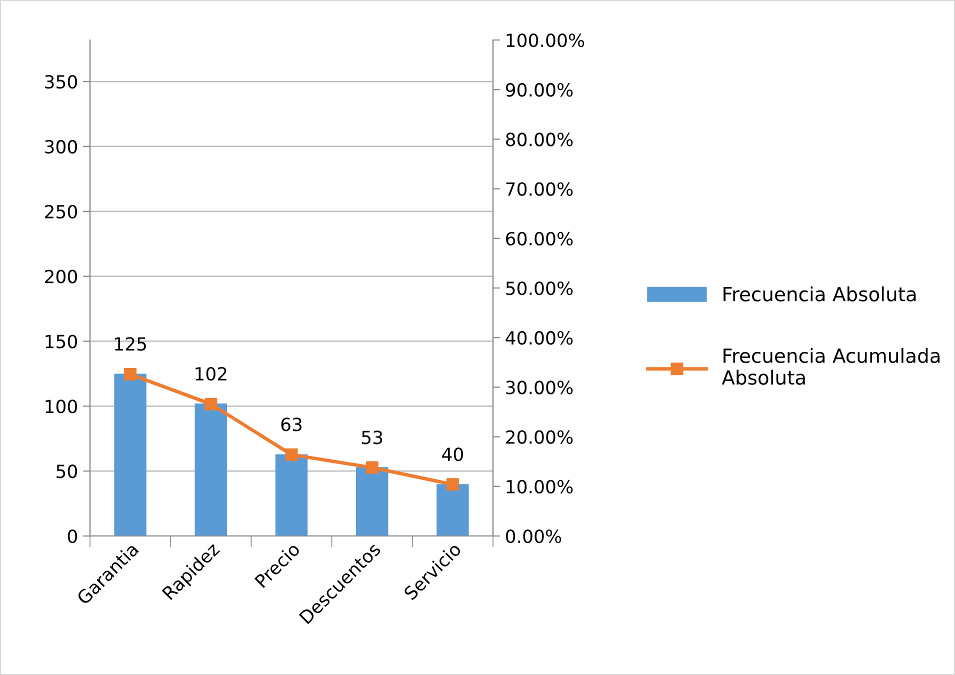 This screenshot has width=955, height=675. What do you see at coordinates (539, 139) in the screenshot?
I see `y2-tick-label: 80.00%` at bounding box center [539, 139].